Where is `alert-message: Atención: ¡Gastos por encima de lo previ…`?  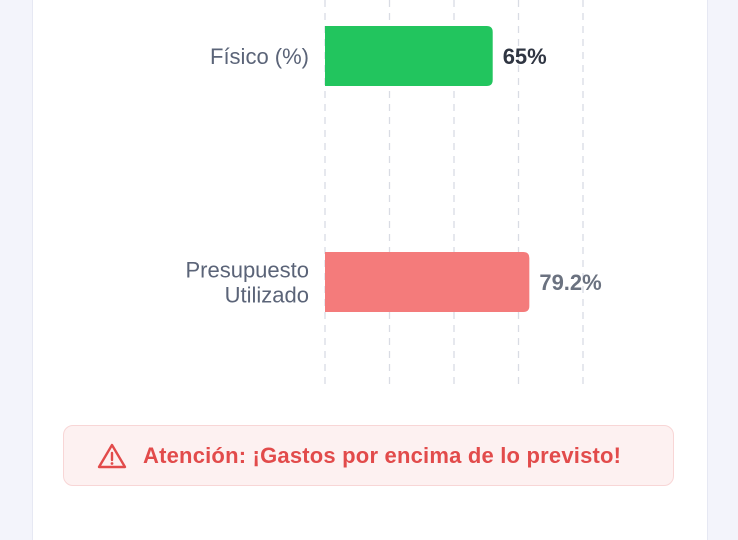 alert-message: Atención: ¡Gastos por encima de lo previ… is located at coordinates (382, 455).